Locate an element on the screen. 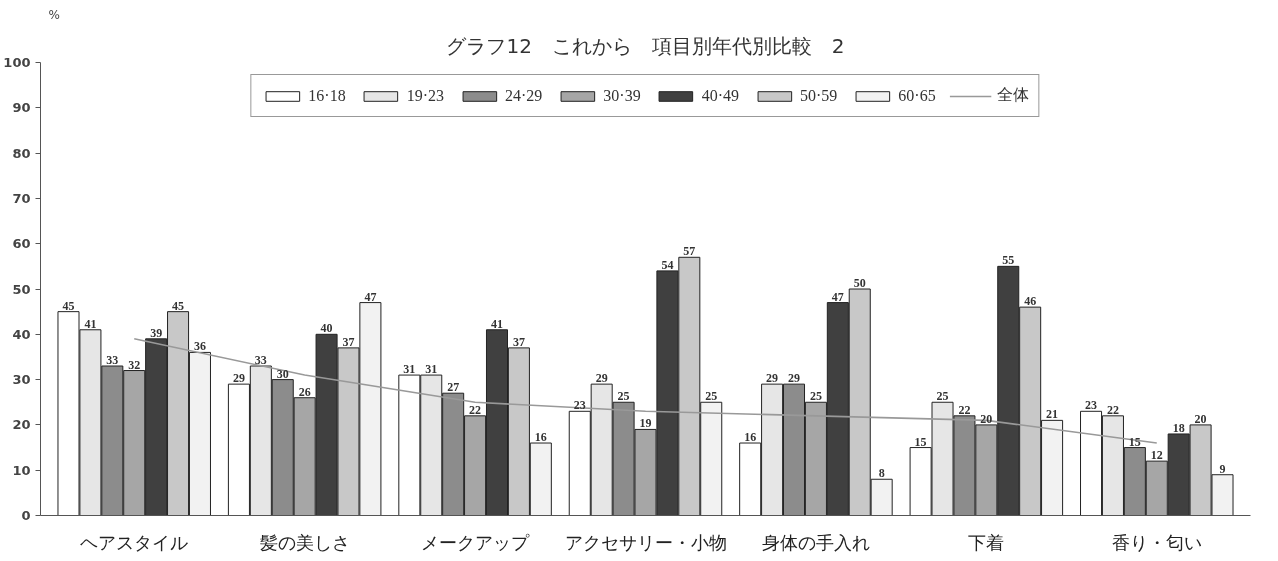 The height and width of the screenshot is (561, 1278). data-label: 8 is located at coordinates (881, 473).